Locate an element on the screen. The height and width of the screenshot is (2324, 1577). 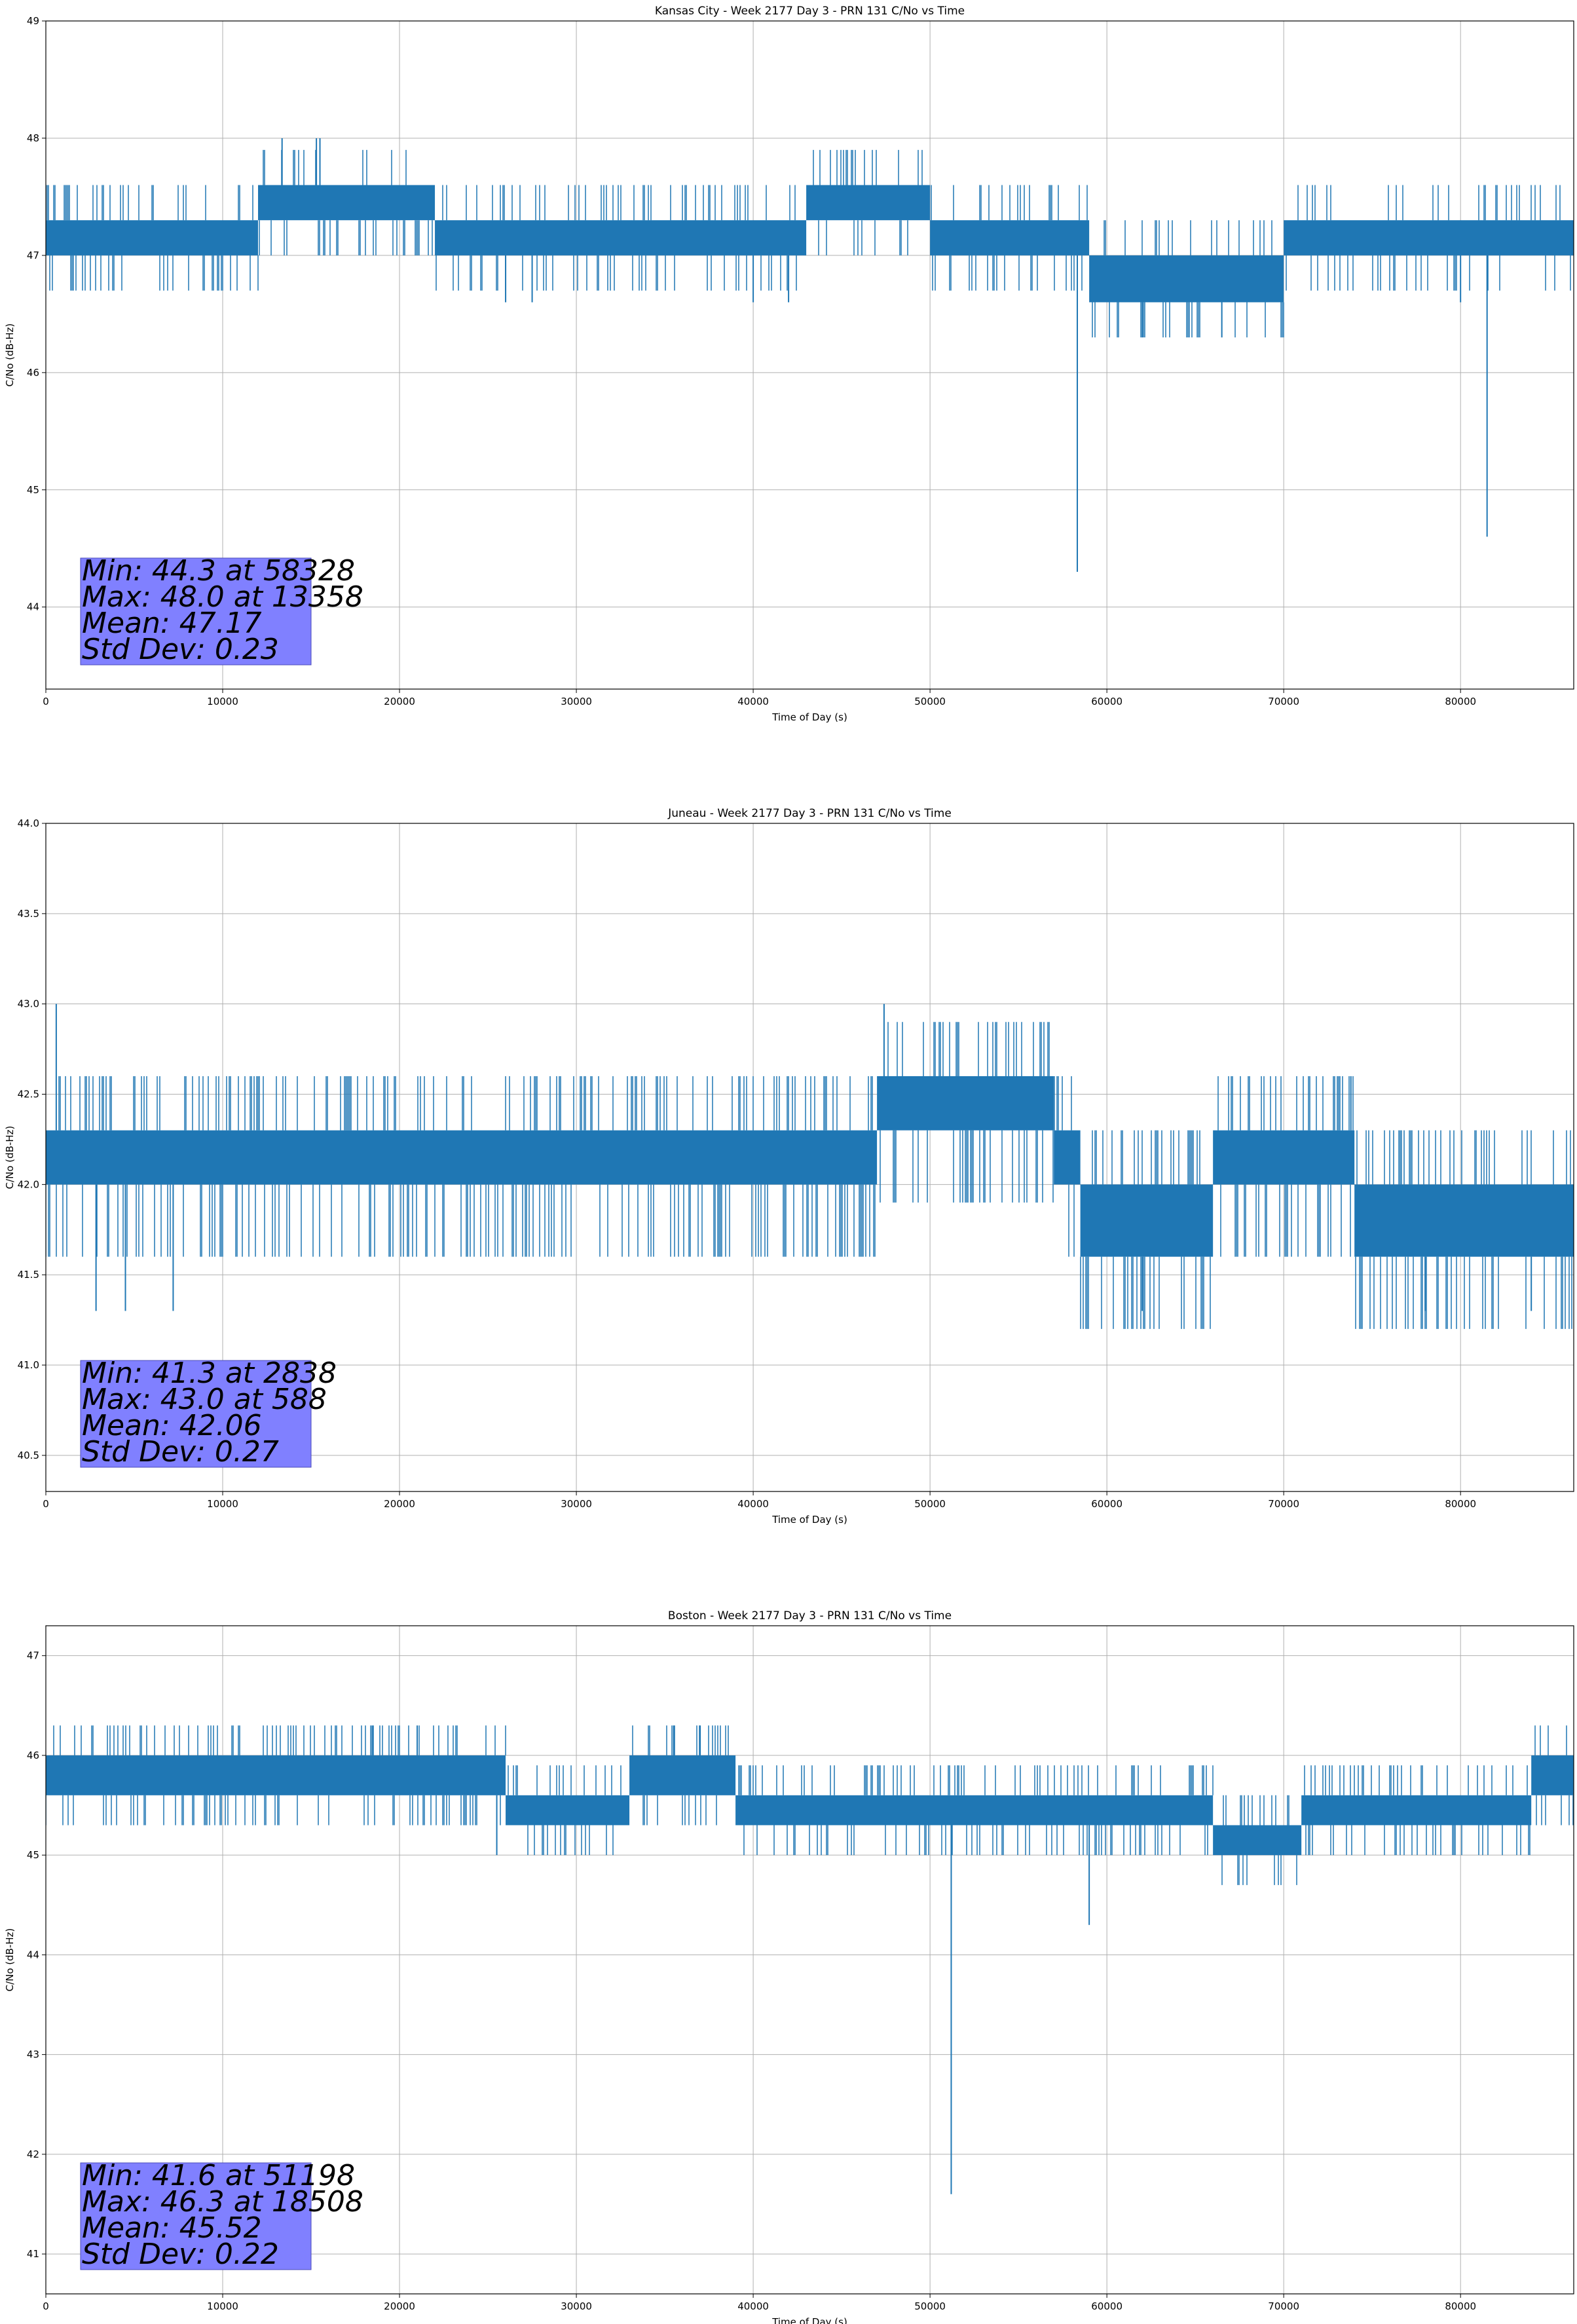
y-tick-label: 48 is located at coordinates (33, 138).